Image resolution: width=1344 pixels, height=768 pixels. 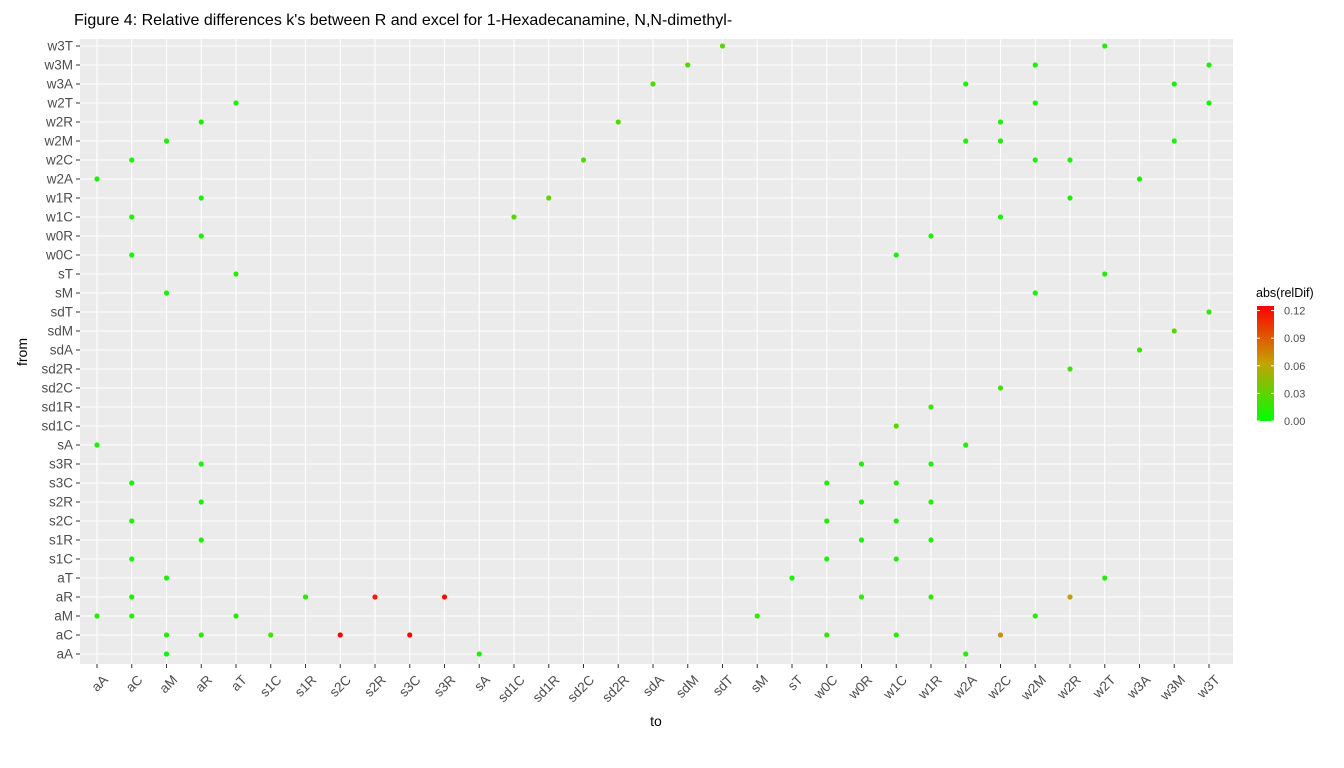 What do you see at coordinates (61, 521) in the screenshot?
I see `y-tick-label: s2C` at bounding box center [61, 521].